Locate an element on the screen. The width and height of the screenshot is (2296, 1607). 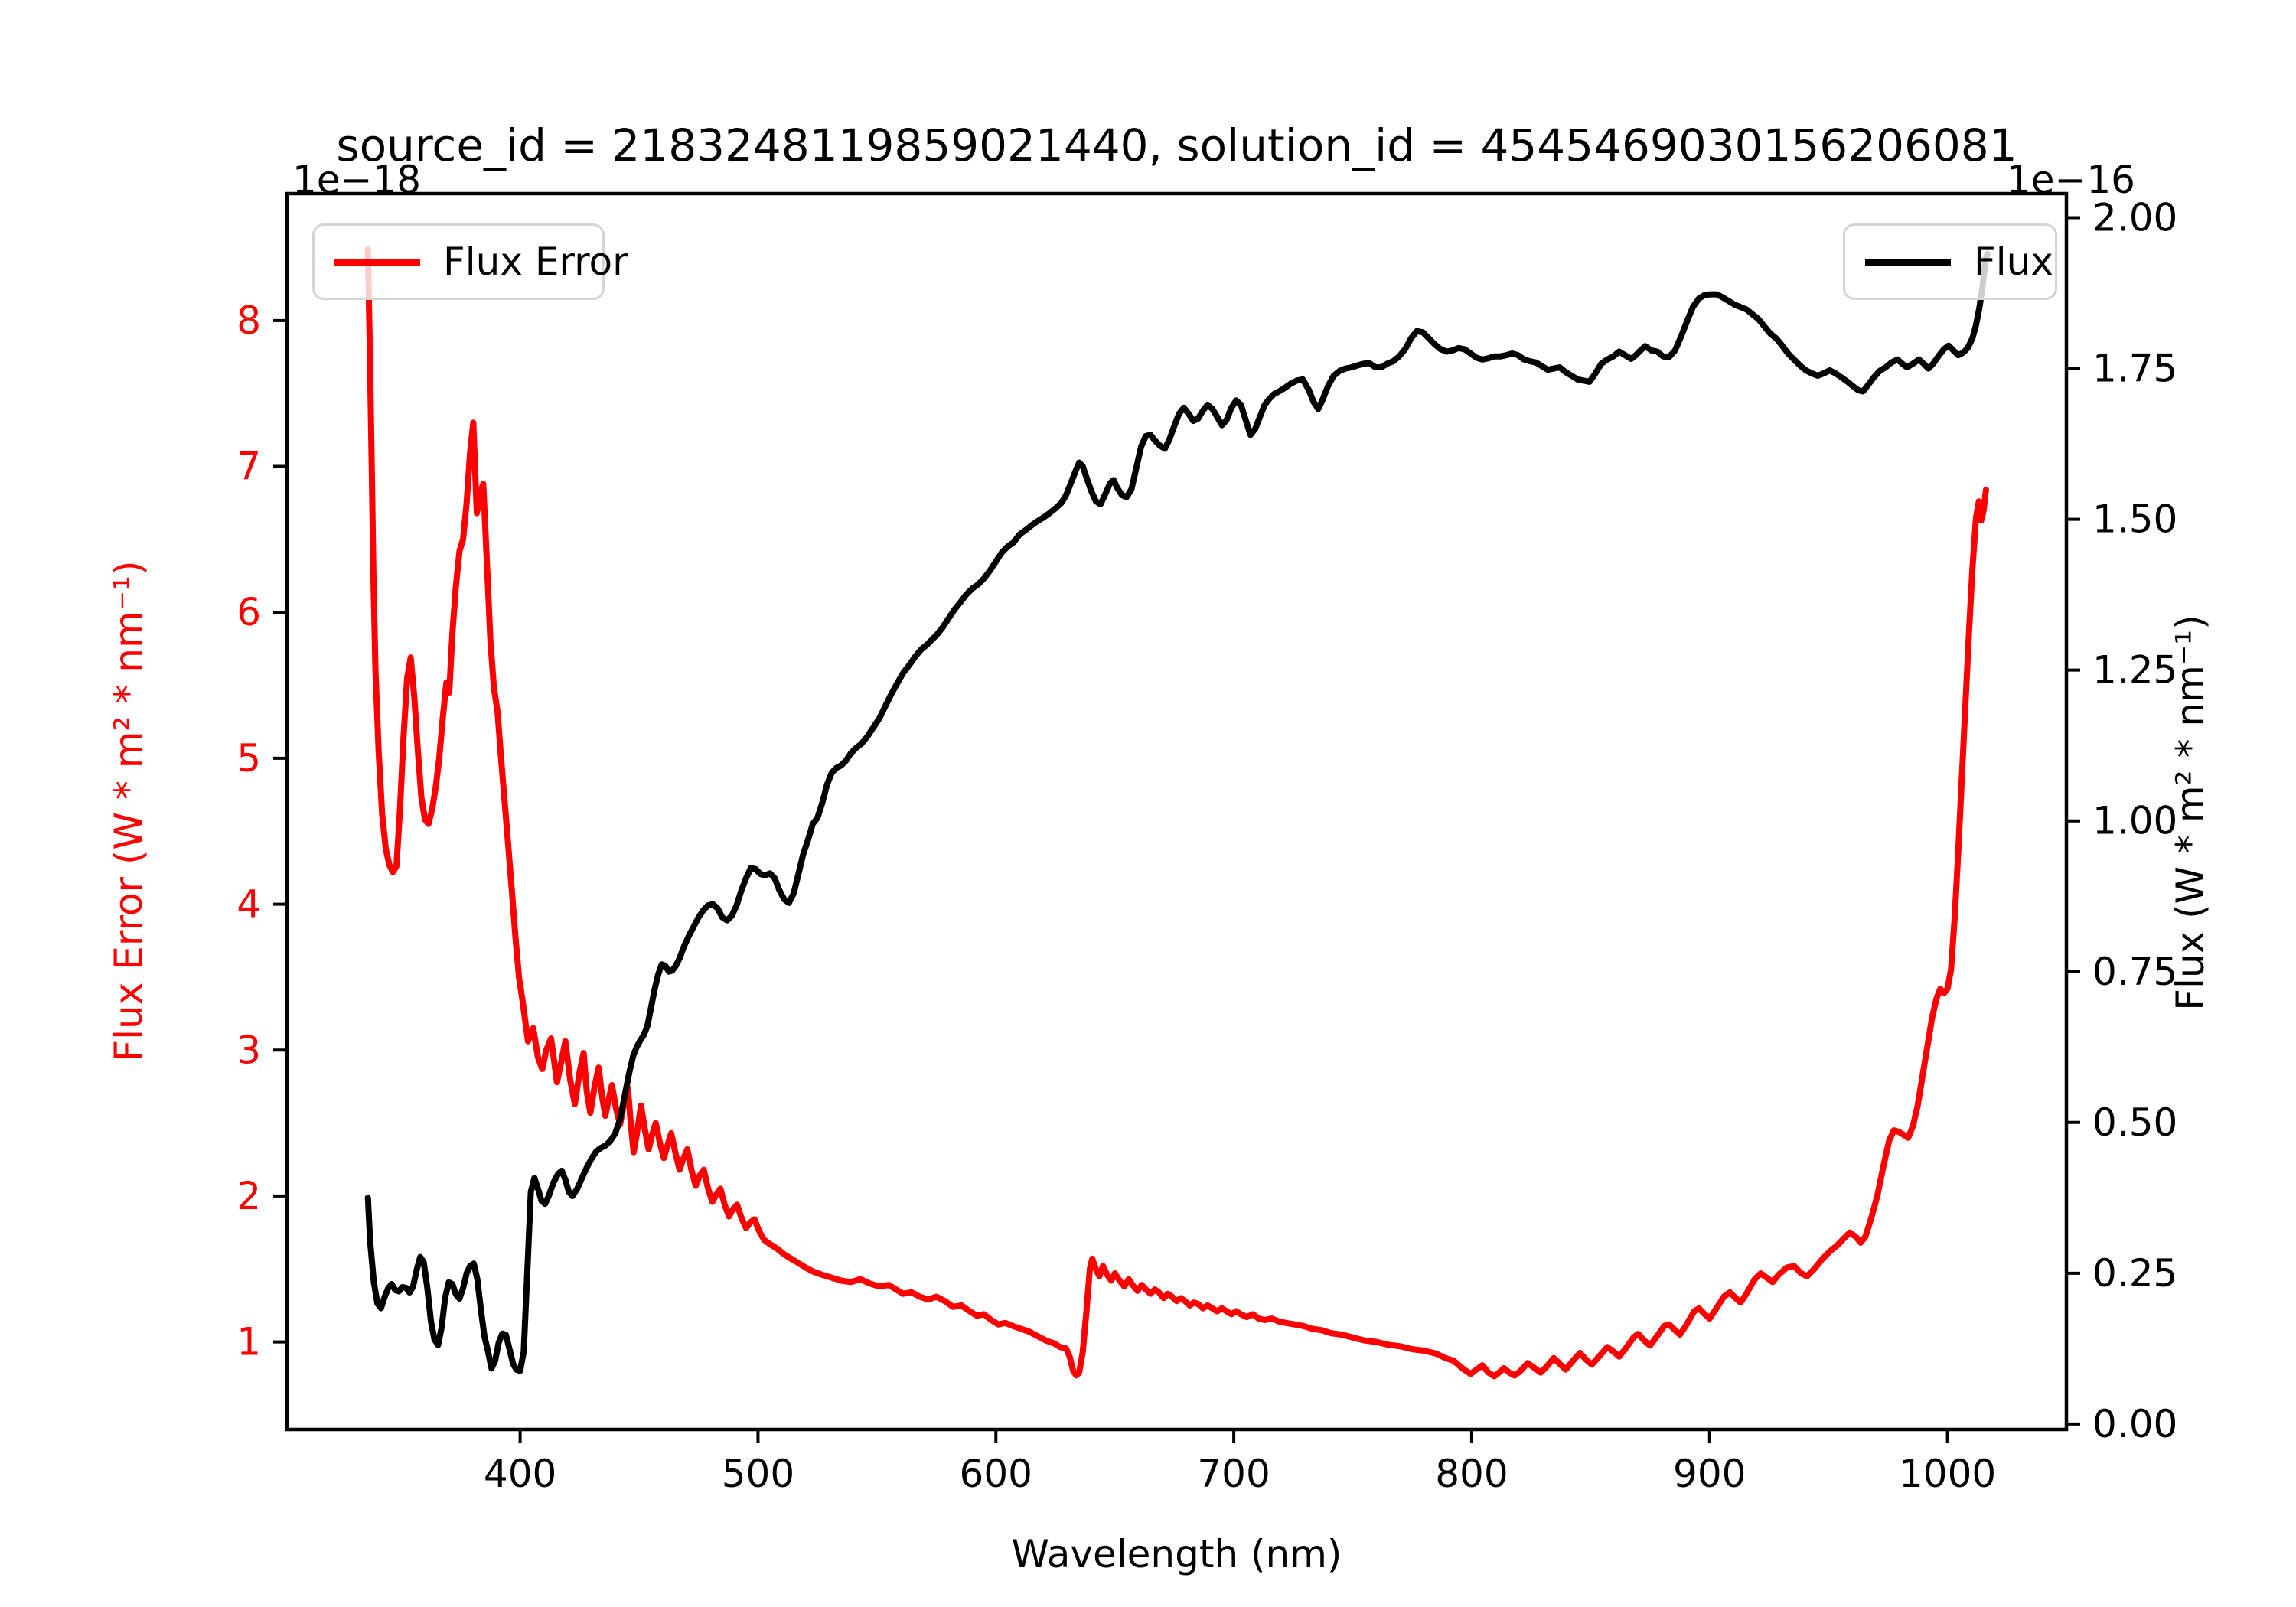
left-y-tick-label: 2 is located at coordinates (248, 1196).